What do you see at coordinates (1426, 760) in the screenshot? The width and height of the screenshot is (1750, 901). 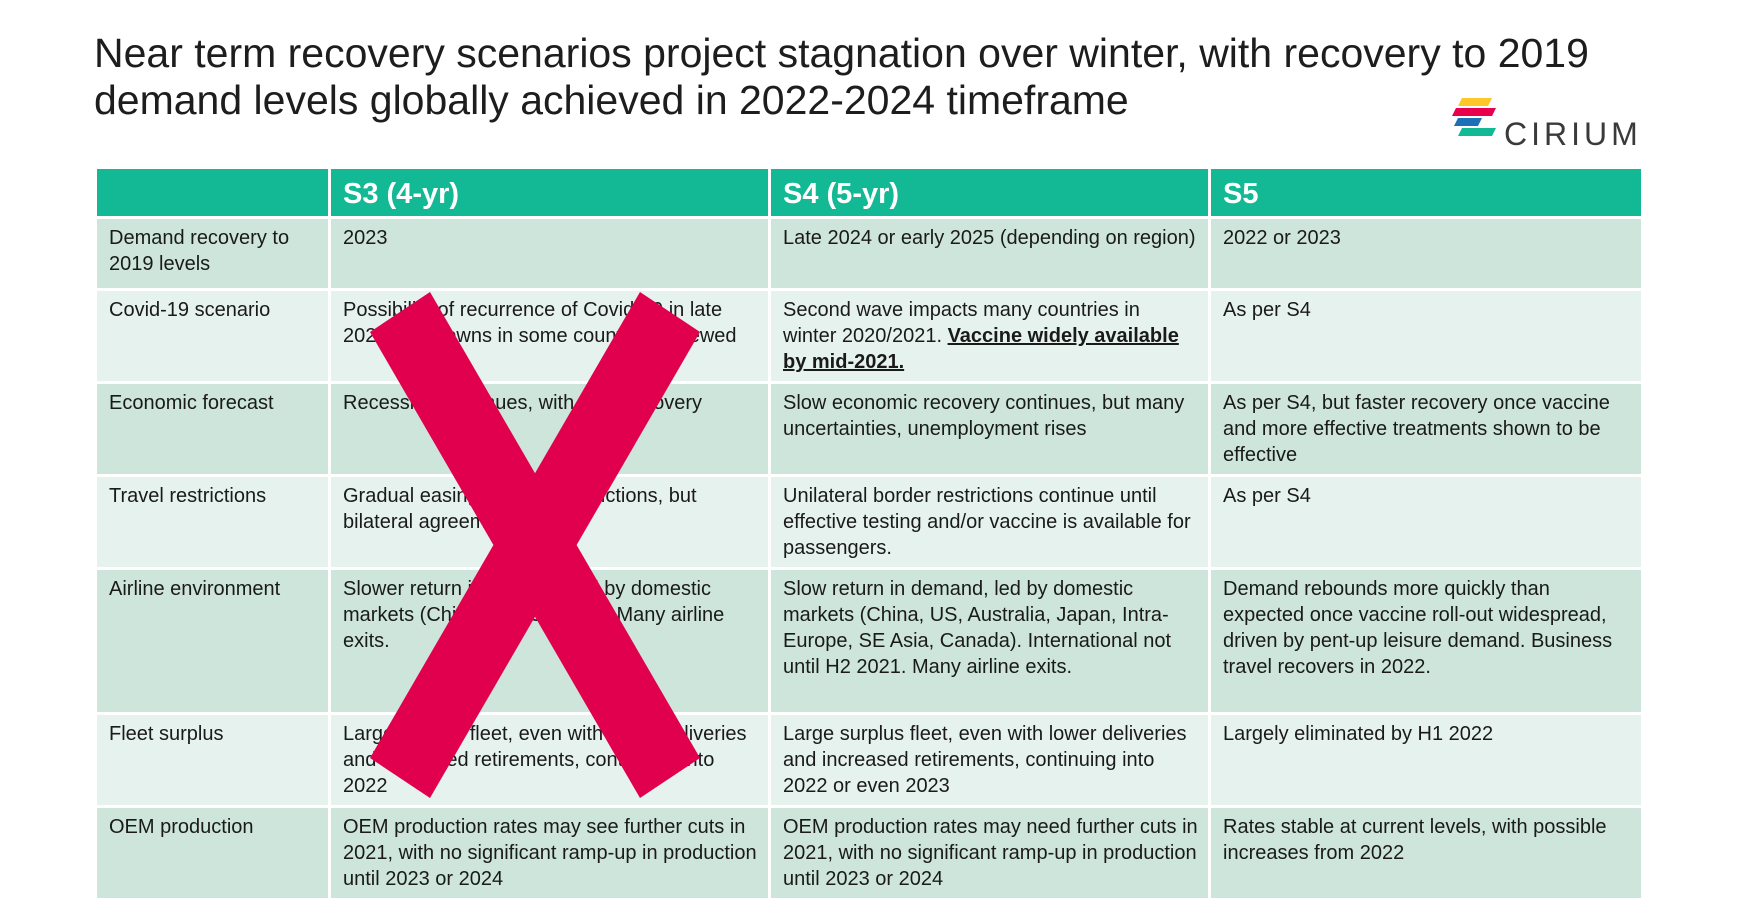 I see `cell-s5: Largely eliminated by H1 2022` at bounding box center [1426, 760].